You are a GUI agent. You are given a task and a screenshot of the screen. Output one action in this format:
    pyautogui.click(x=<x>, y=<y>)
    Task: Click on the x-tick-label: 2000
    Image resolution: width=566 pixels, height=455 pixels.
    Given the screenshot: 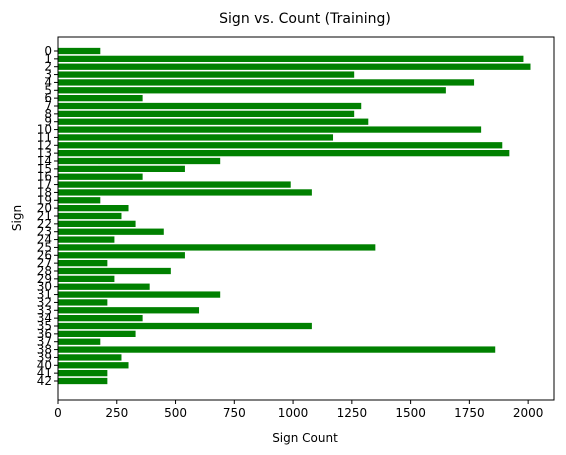 What is the action you would take?
    pyautogui.click(x=528, y=413)
    